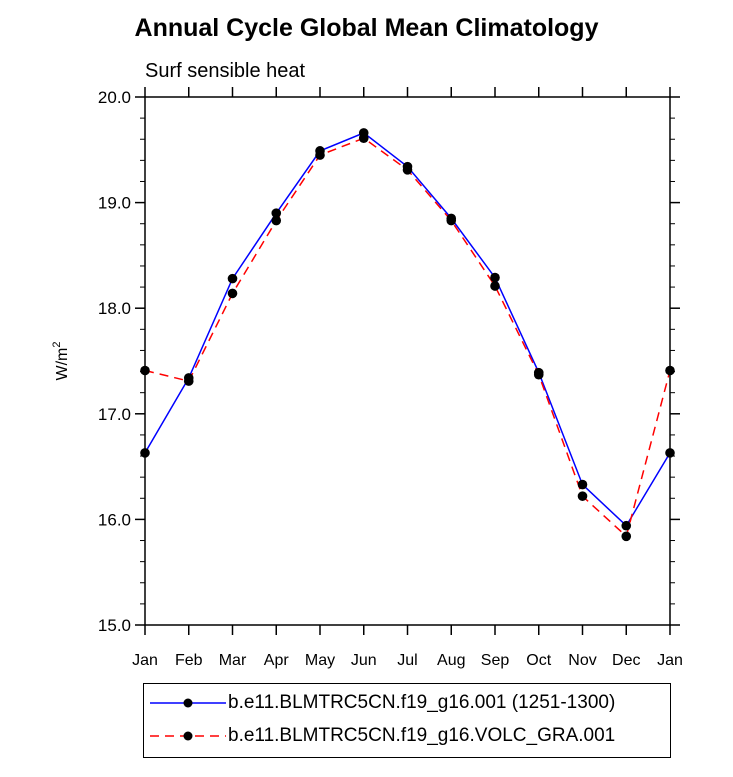 The height and width of the screenshot is (777, 733). I want to click on x-tick-label: Mar, so click(233, 660).